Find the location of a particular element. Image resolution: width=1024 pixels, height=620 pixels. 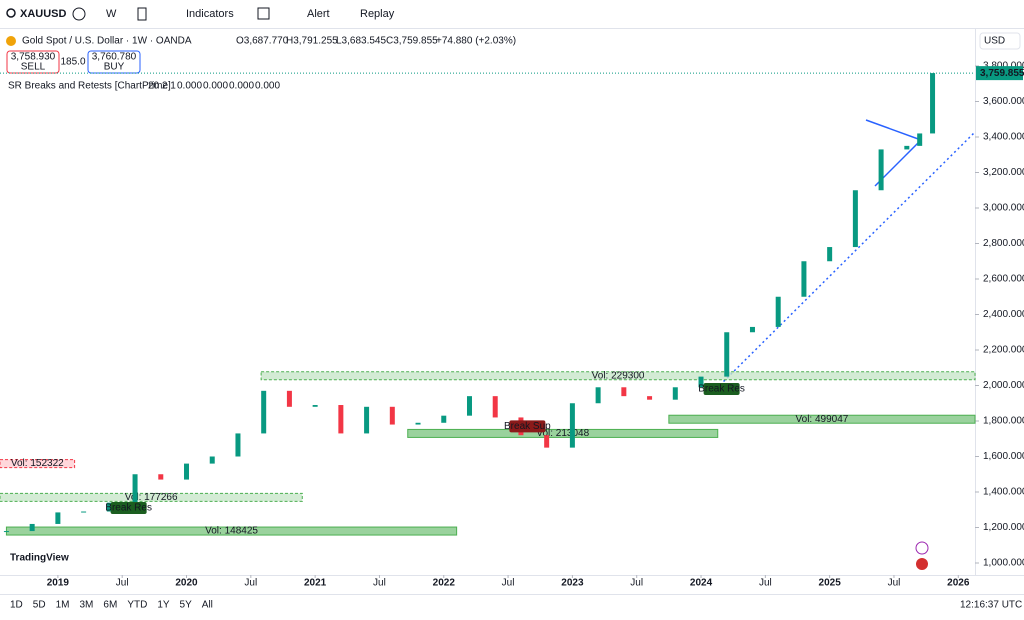

legend-open: O3,687.770 is located at coordinates (262, 41).